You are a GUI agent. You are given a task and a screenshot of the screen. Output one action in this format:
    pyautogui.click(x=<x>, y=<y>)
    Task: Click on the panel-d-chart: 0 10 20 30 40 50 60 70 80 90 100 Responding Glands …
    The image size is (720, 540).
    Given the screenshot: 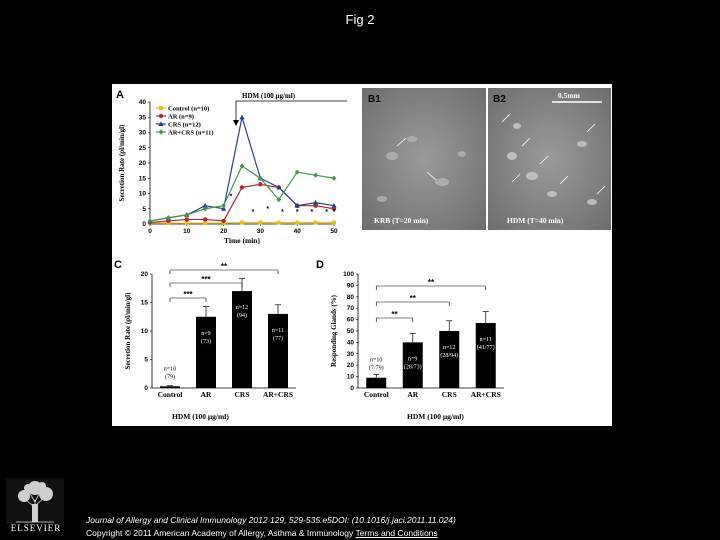 What is the action you would take?
    pyautogui.click(x=417, y=335)
    